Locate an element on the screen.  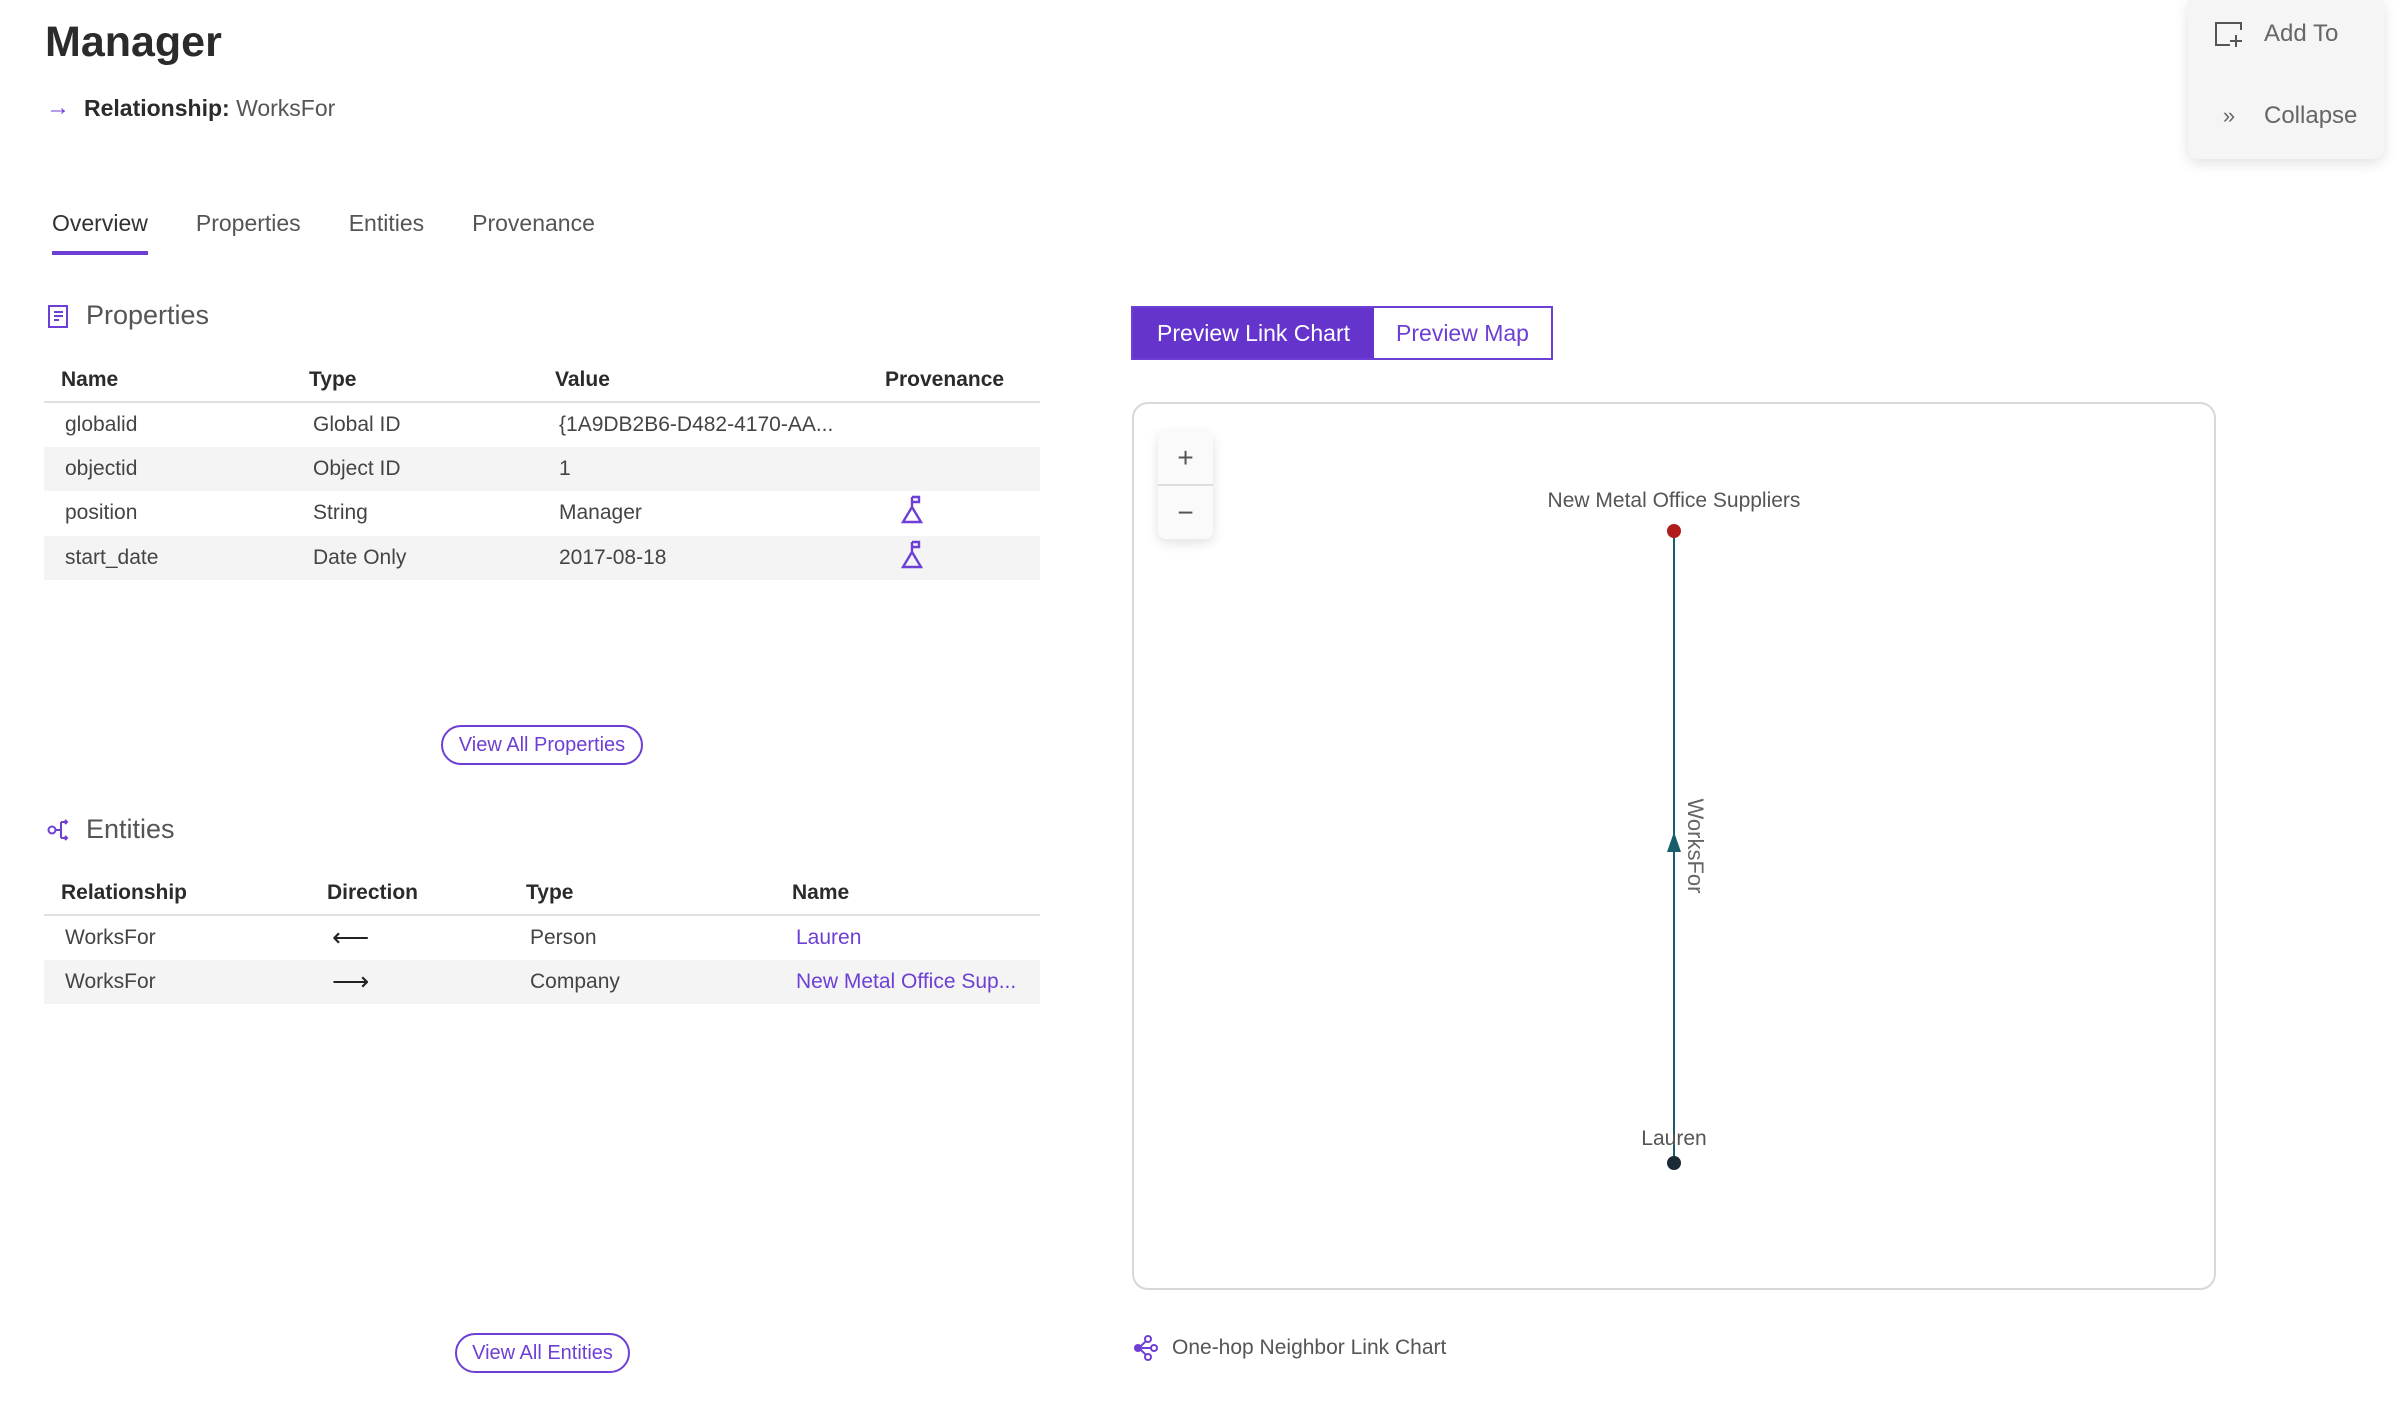
entities-icon is located at coordinates (58, 829).